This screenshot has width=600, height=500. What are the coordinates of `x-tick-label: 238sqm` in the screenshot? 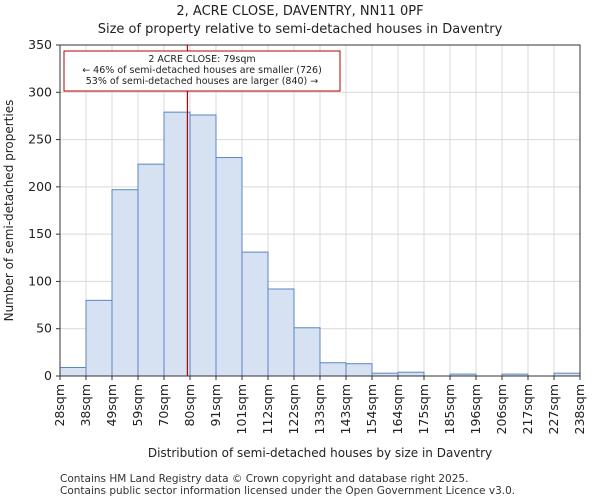 It's located at (579, 409).